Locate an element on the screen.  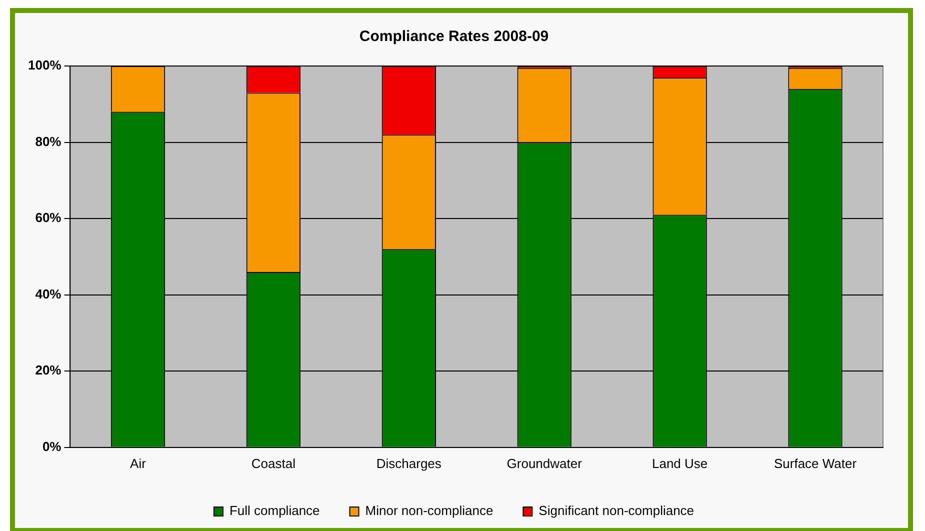
x-tick-label: Air is located at coordinates (138, 463).